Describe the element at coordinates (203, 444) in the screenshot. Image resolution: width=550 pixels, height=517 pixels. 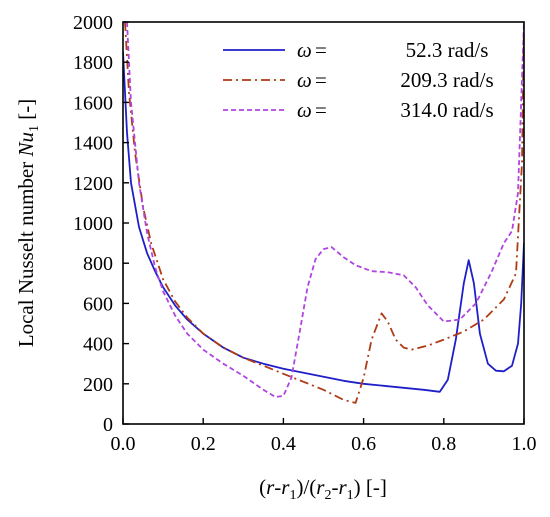
I see `x-tick-label: 0.2` at that location.